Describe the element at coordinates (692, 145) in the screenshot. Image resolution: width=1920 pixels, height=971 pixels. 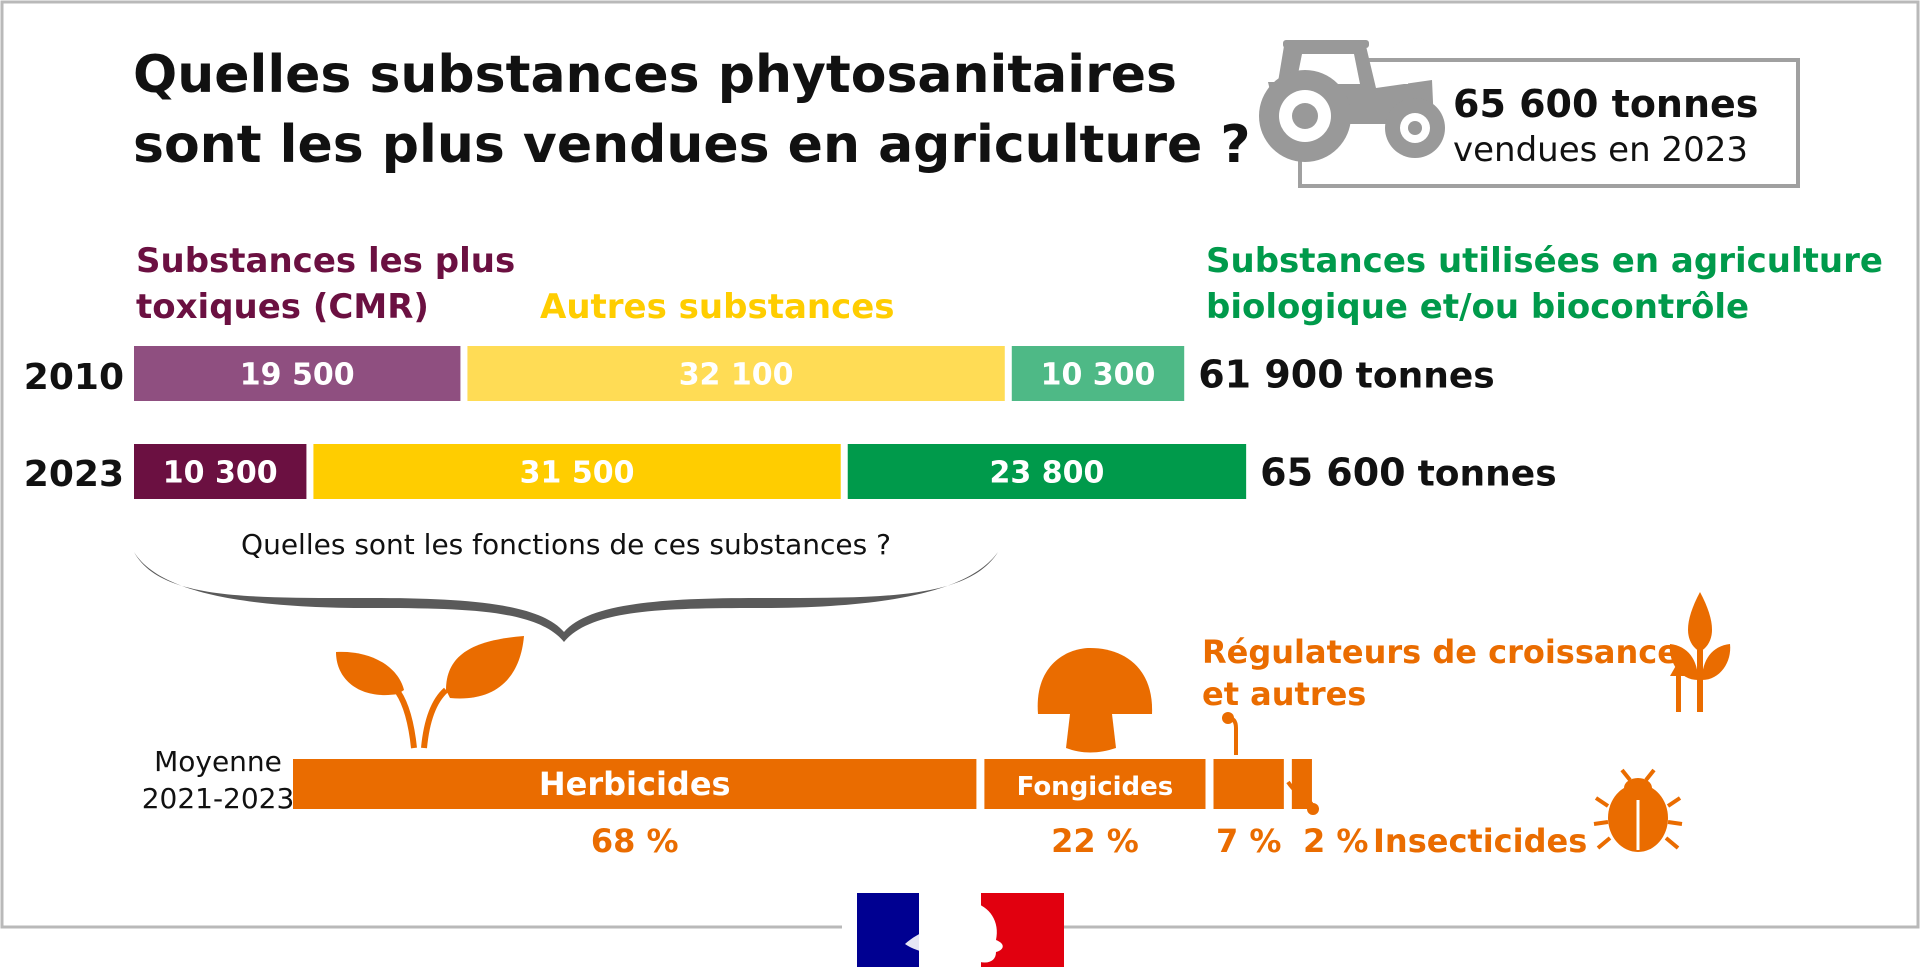
I see `chart-title-line2: sont les plus vendues en agriculture ?` at that location.